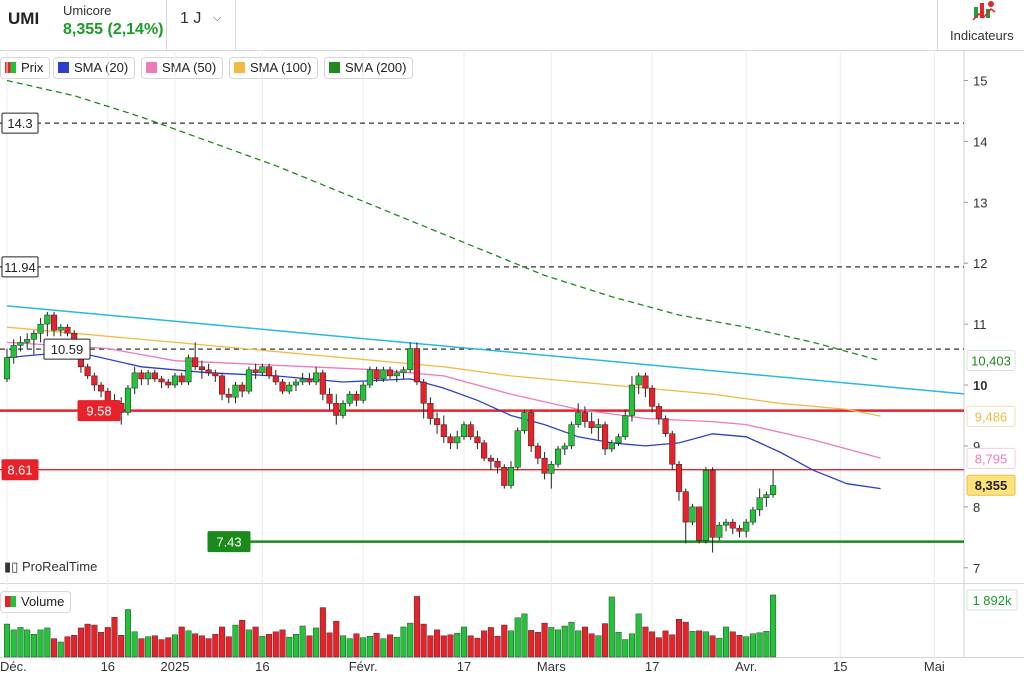 This screenshot has height=676, width=1024. Describe the element at coordinates (217, 18) in the screenshot. I see `chevron-down-icon: ⌵` at that location.